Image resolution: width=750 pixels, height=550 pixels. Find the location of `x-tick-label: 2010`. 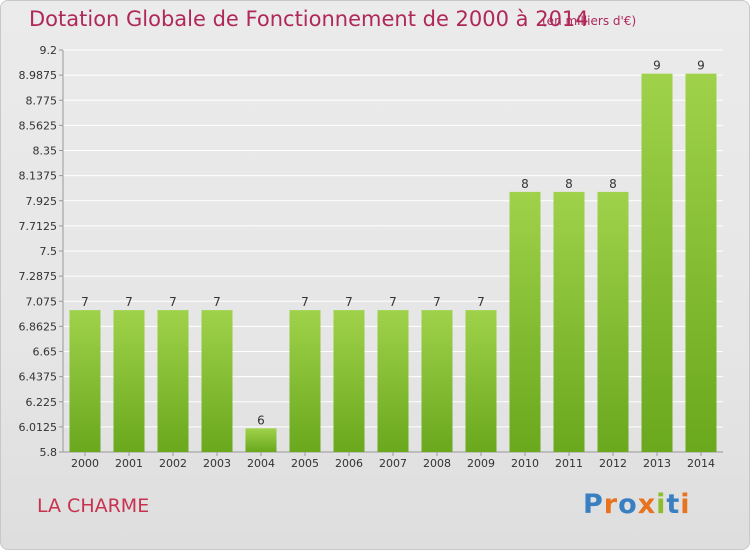

x-tick-label: 2010 is located at coordinates (525, 463).